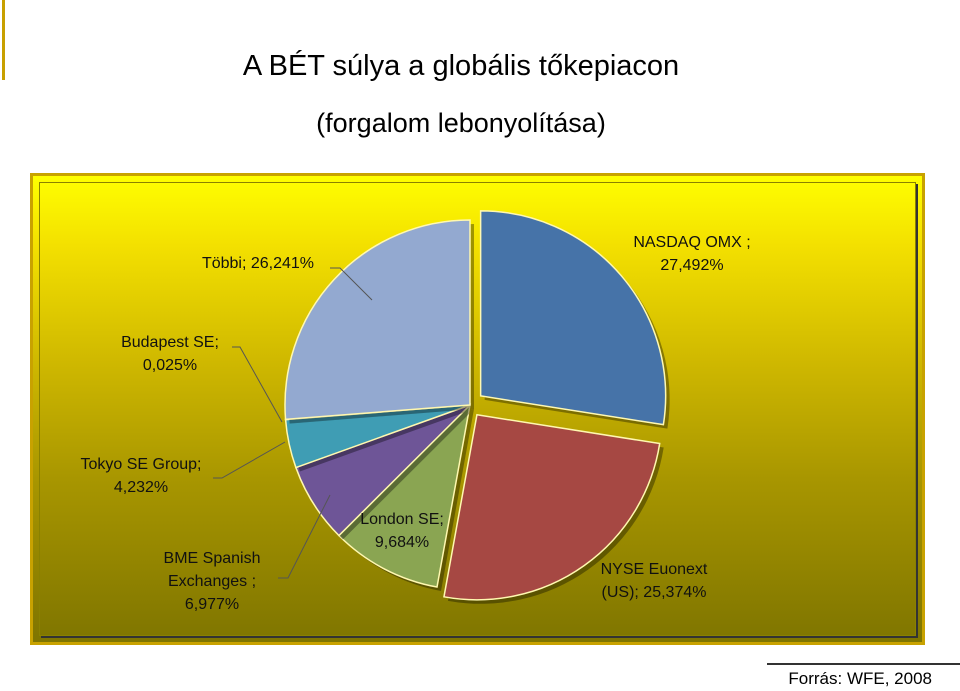 Image resolution: width=960 pixels, height=691 pixels. Describe the element at coordinates (691, 254) in the screenshot. I see `data-label-nasdaq-omx: NASDAQ OMX ; 27,492%` at that location.